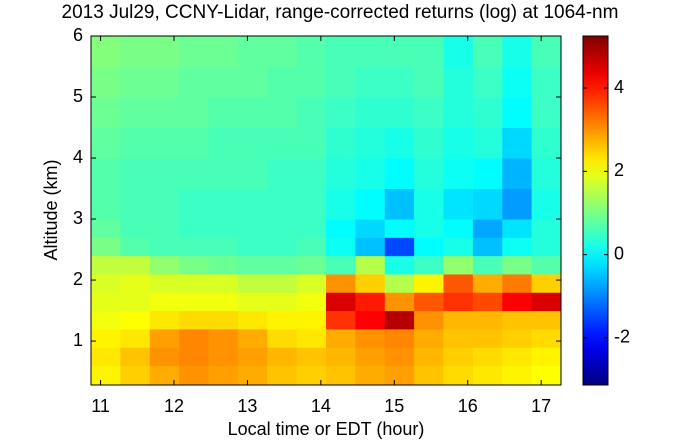 Image resolution: width=697 pixels, height=444 pixels. Describe the element at coordinates (51, 209) in the screenshot. I see `y-axis-label: Altitude (km)` at that location.